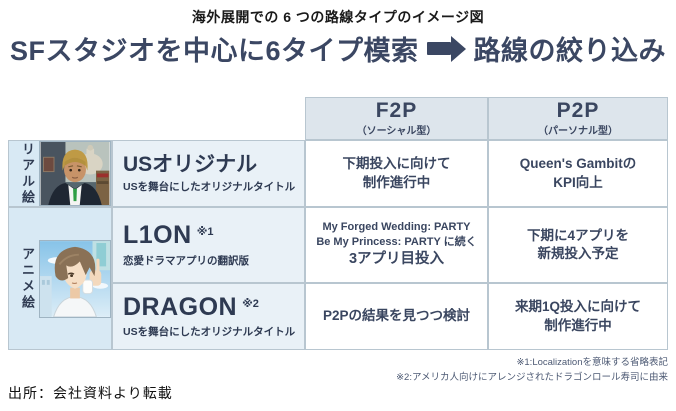 Image resolution: width=676 pixels, height=411 pixels. I want to click on column-header-p2p: P2P （パーソナル型）, so click(578, 118).